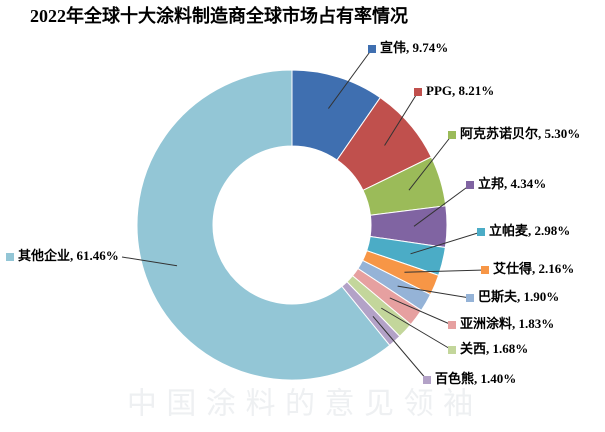  Describe the element at coordinates (414, 47) in the screenshot. I see `data-label: 宣伟, 9.74%` at that location.